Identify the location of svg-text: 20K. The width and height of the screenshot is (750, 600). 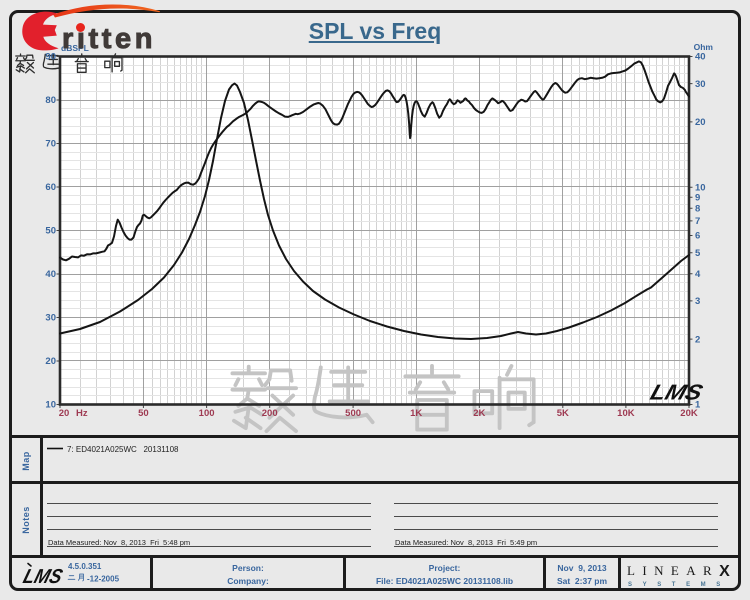
(689, 413).